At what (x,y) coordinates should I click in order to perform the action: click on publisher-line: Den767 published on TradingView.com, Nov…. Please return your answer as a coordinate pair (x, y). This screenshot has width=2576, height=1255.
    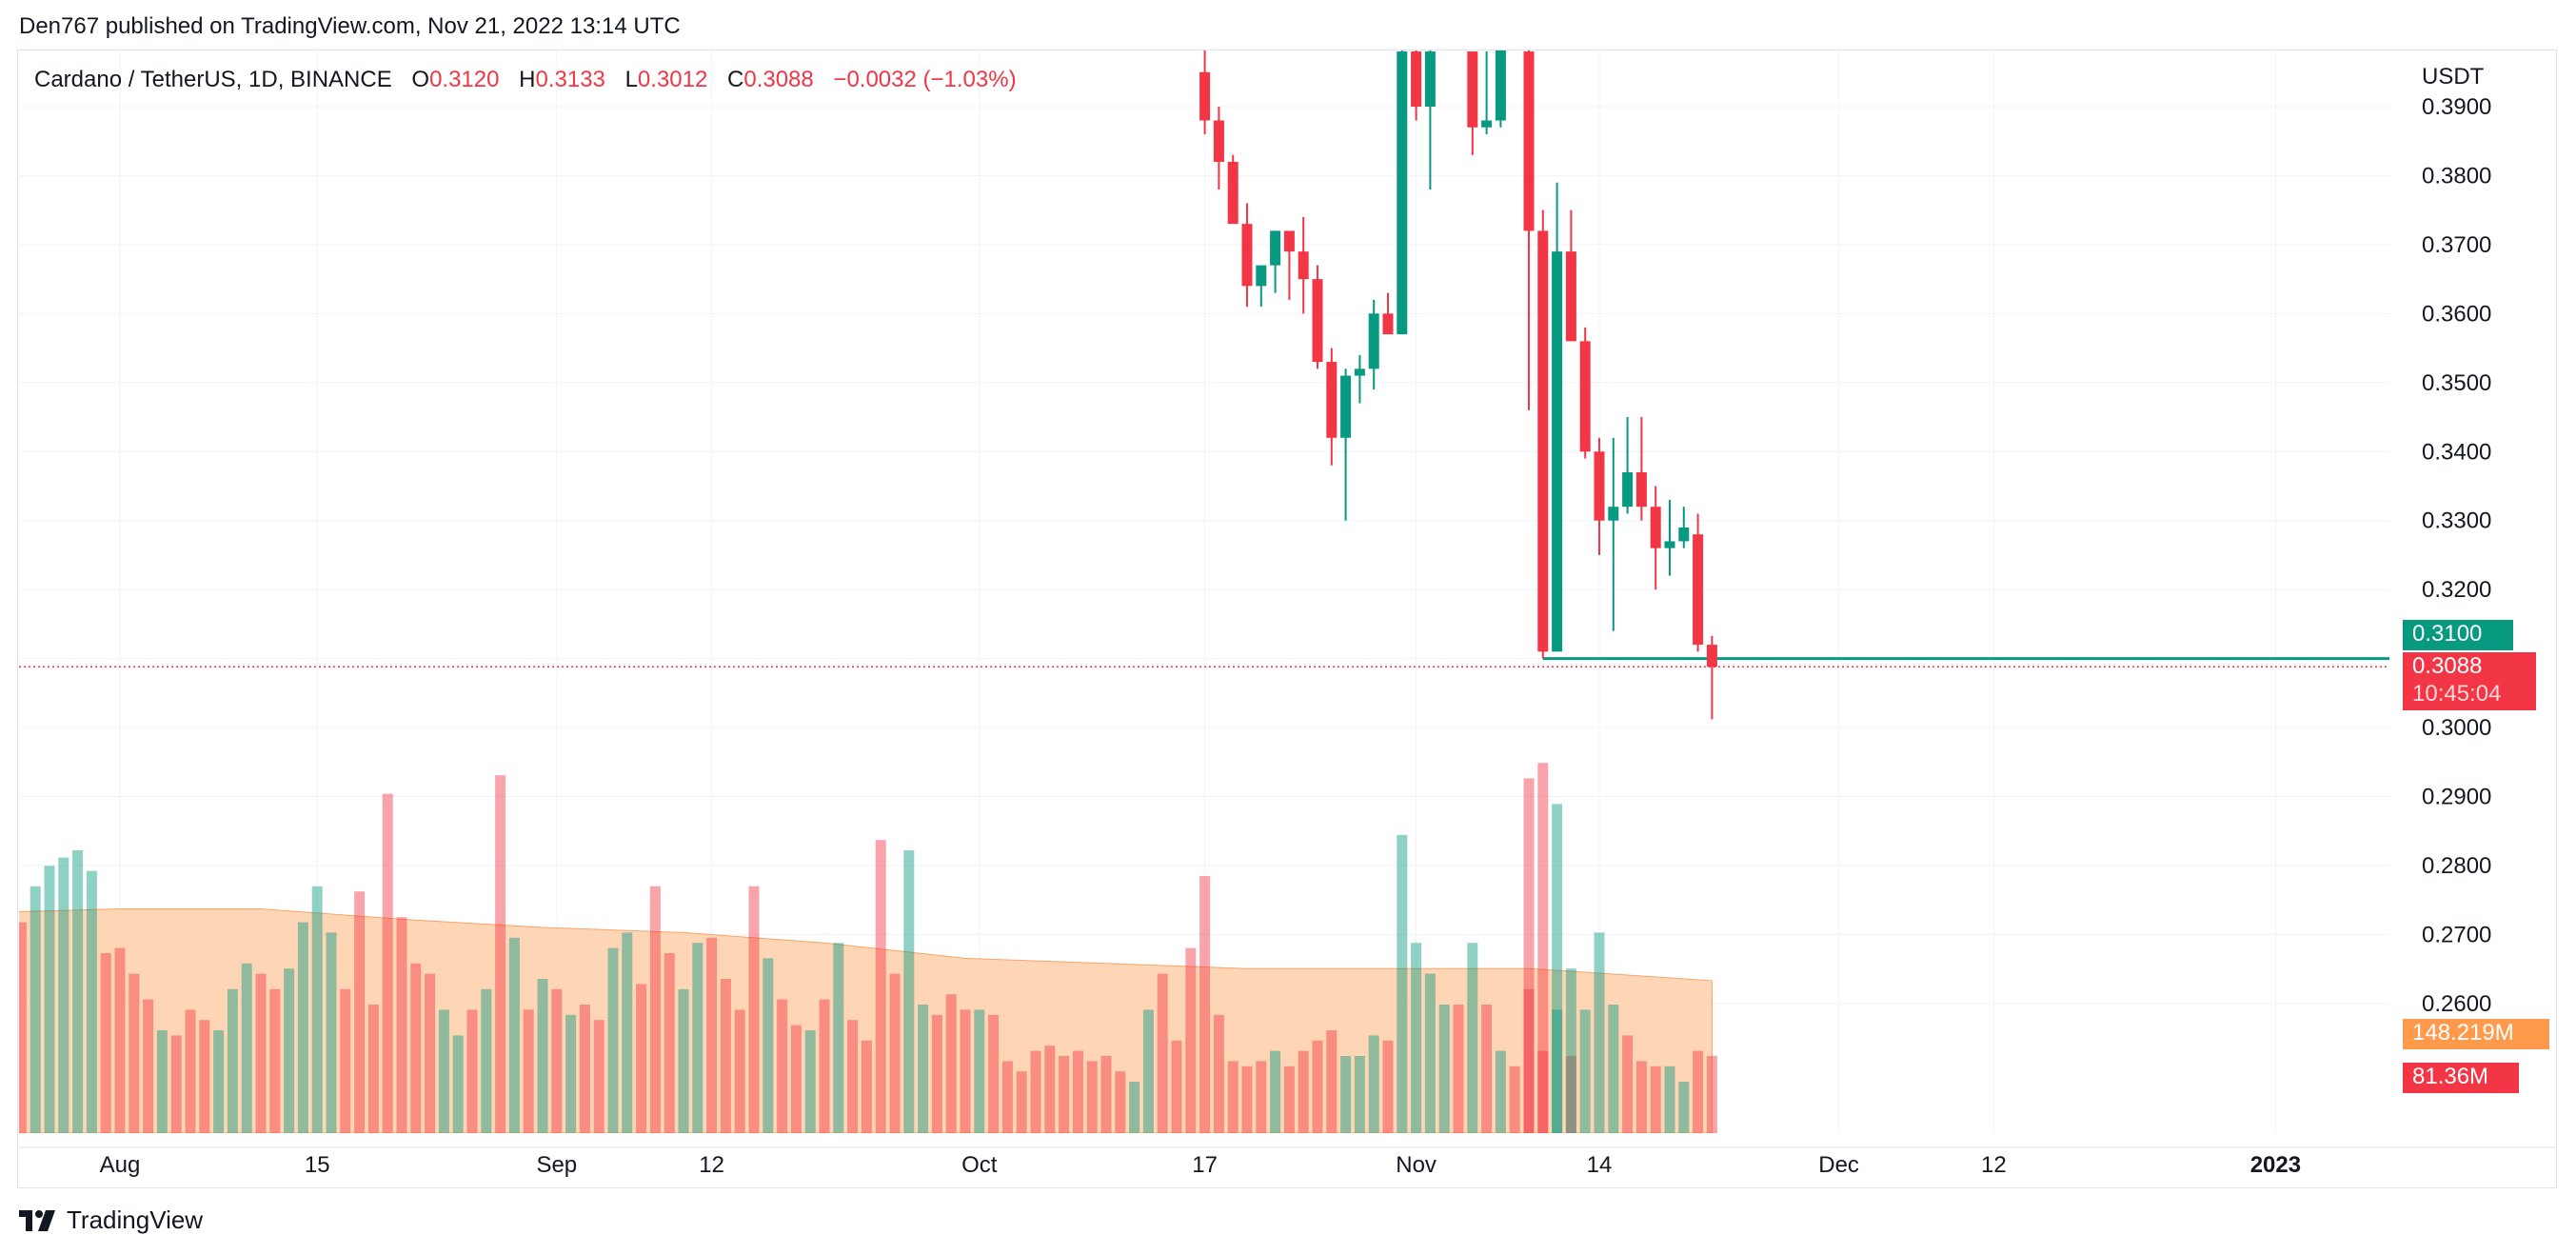
    Looking at the image, I should click on (350, 26).